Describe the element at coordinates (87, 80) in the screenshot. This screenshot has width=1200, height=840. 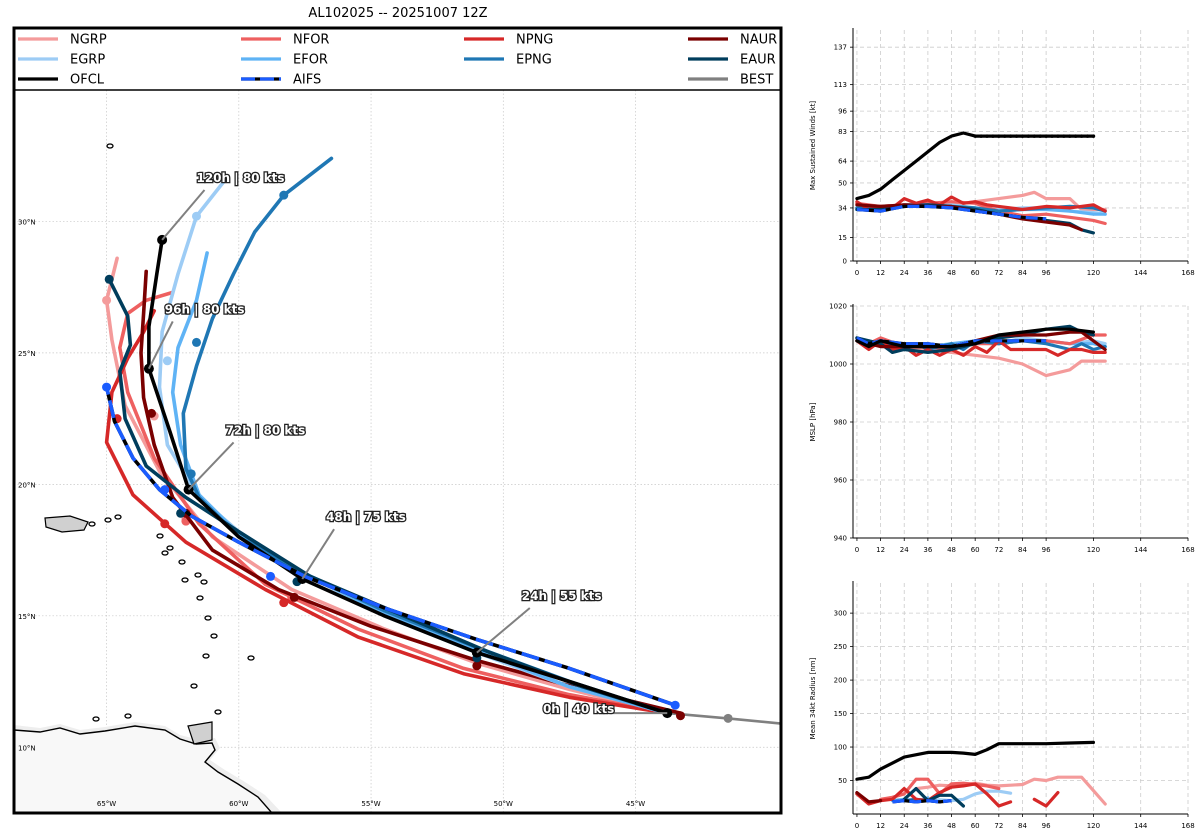
I see `legend-label-ofcl: OFCL` at that location.